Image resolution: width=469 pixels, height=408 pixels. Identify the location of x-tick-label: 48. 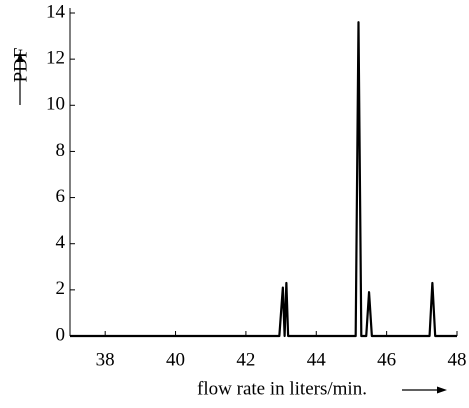
(457, 359).